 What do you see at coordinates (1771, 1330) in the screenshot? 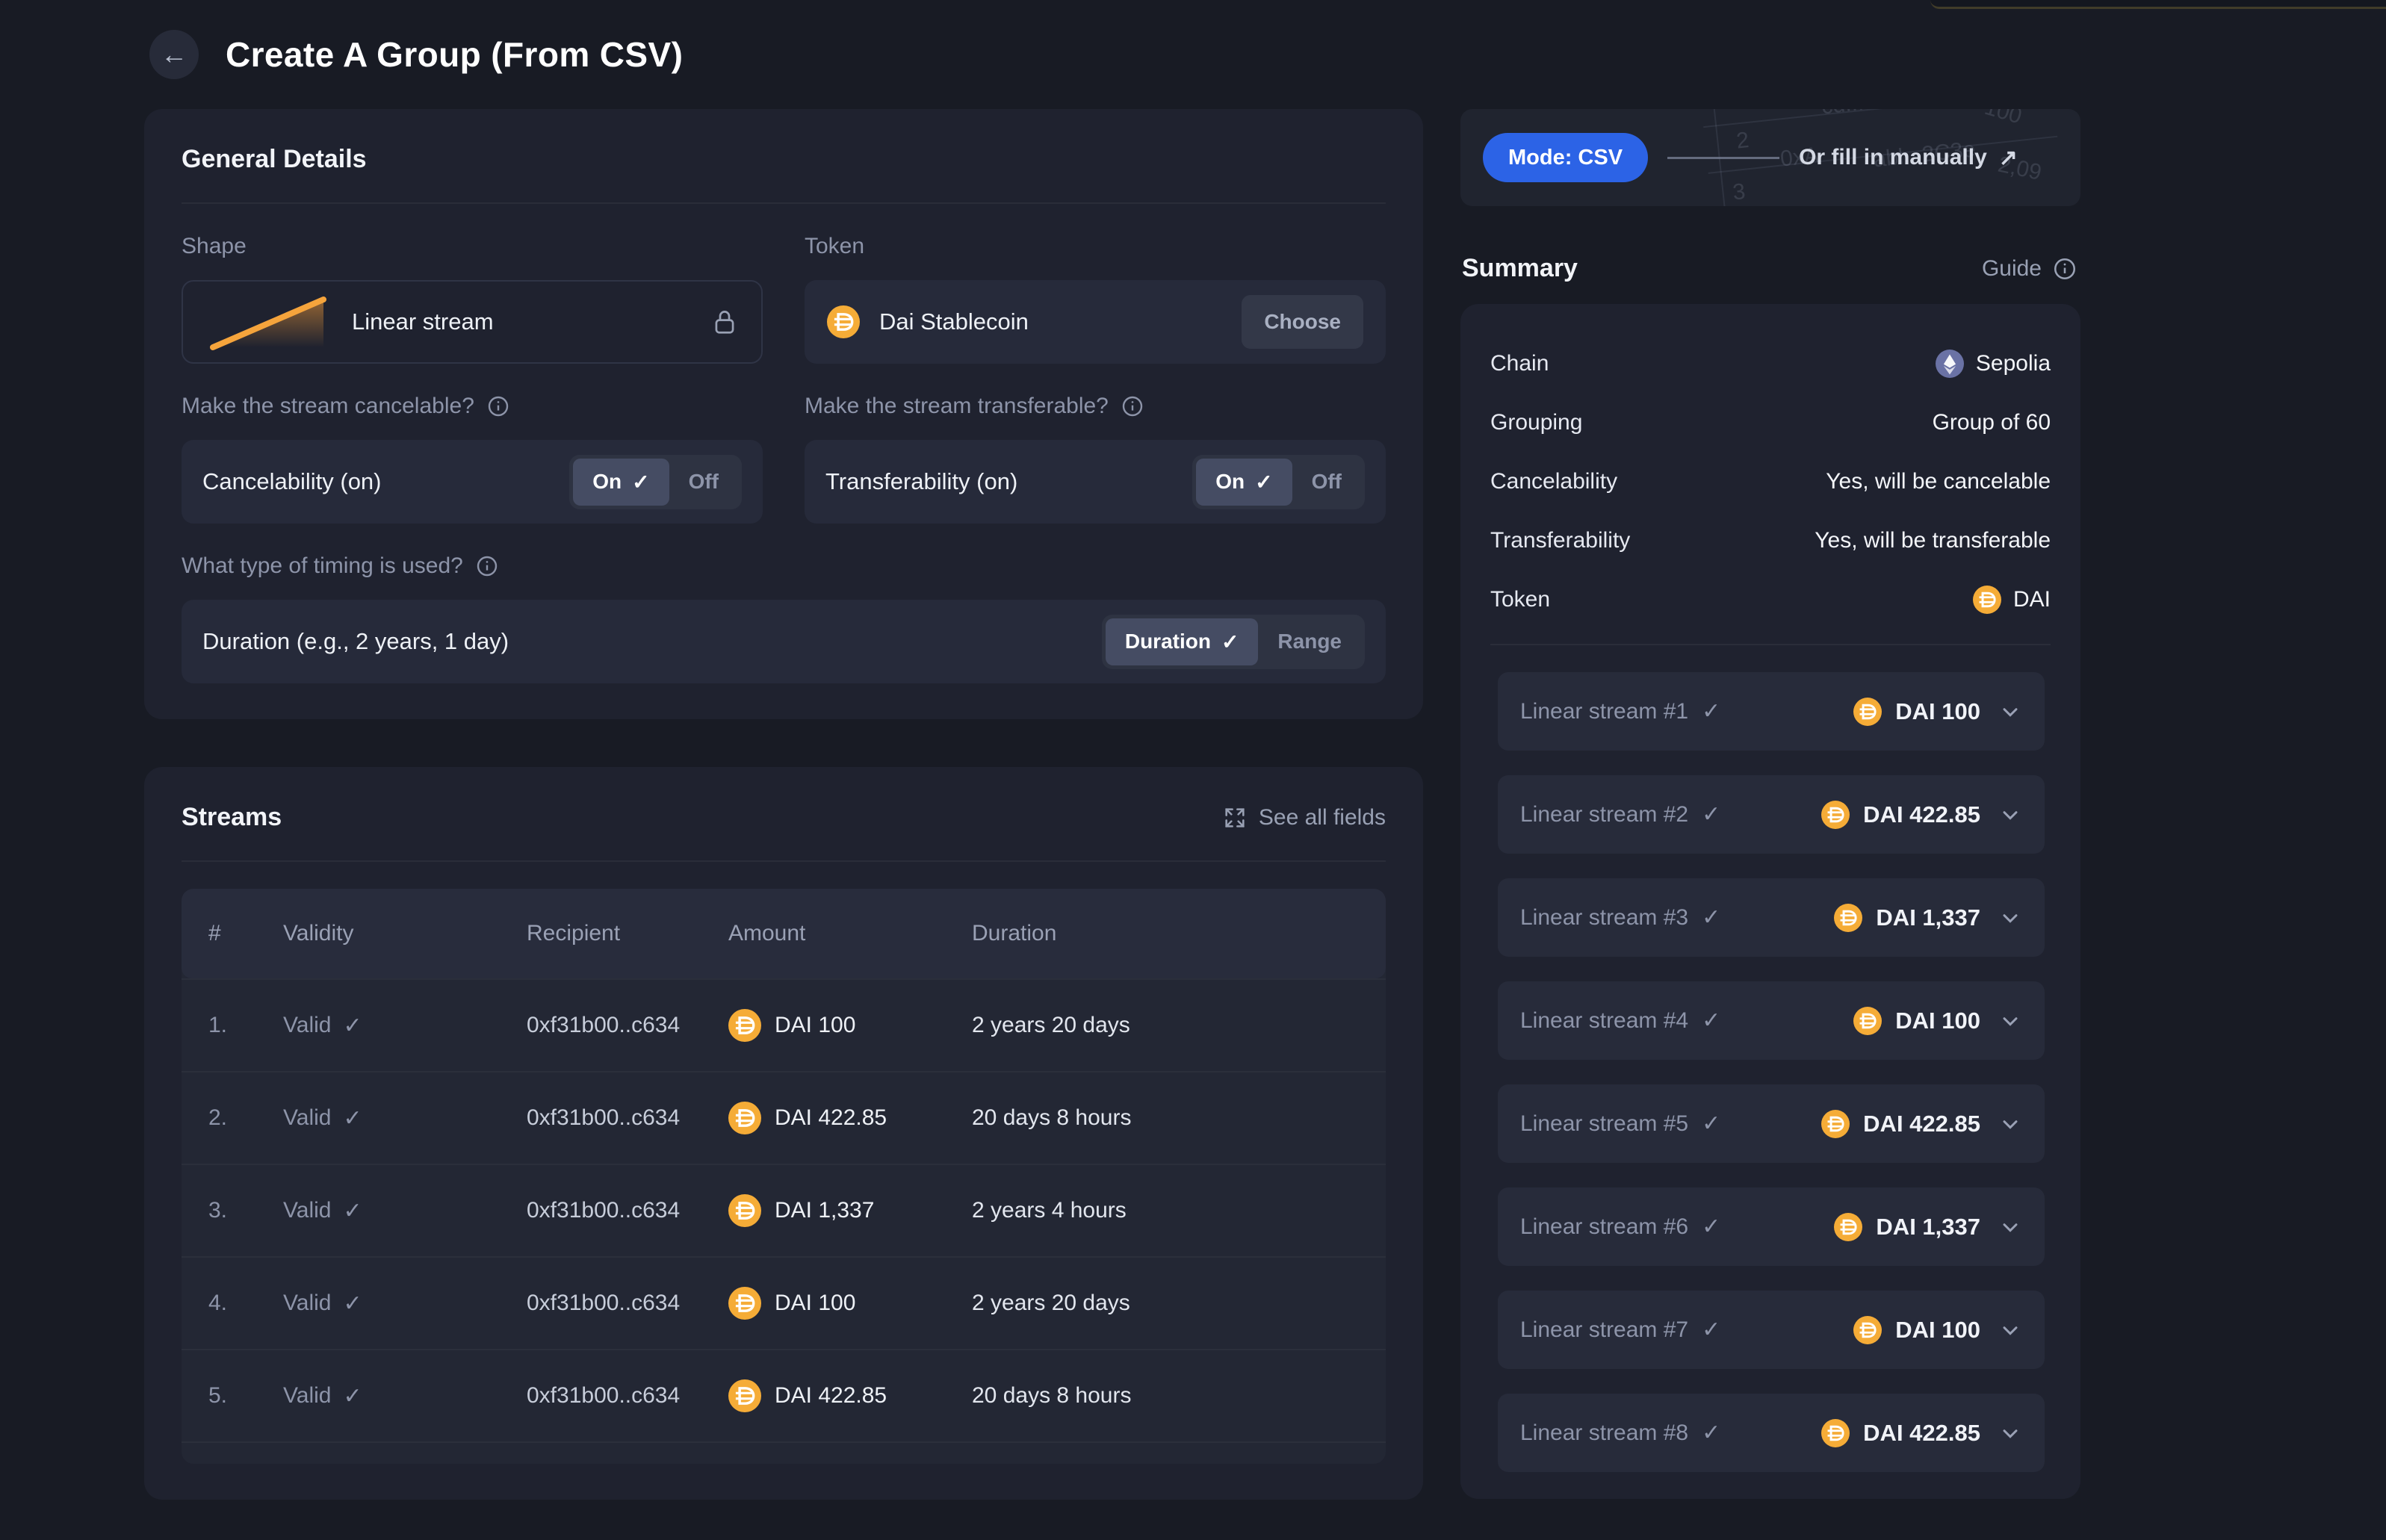
I see `summary-stream-item: Linear stream #7 ✓ DAI 100` at bounding box center [1771, 1330].